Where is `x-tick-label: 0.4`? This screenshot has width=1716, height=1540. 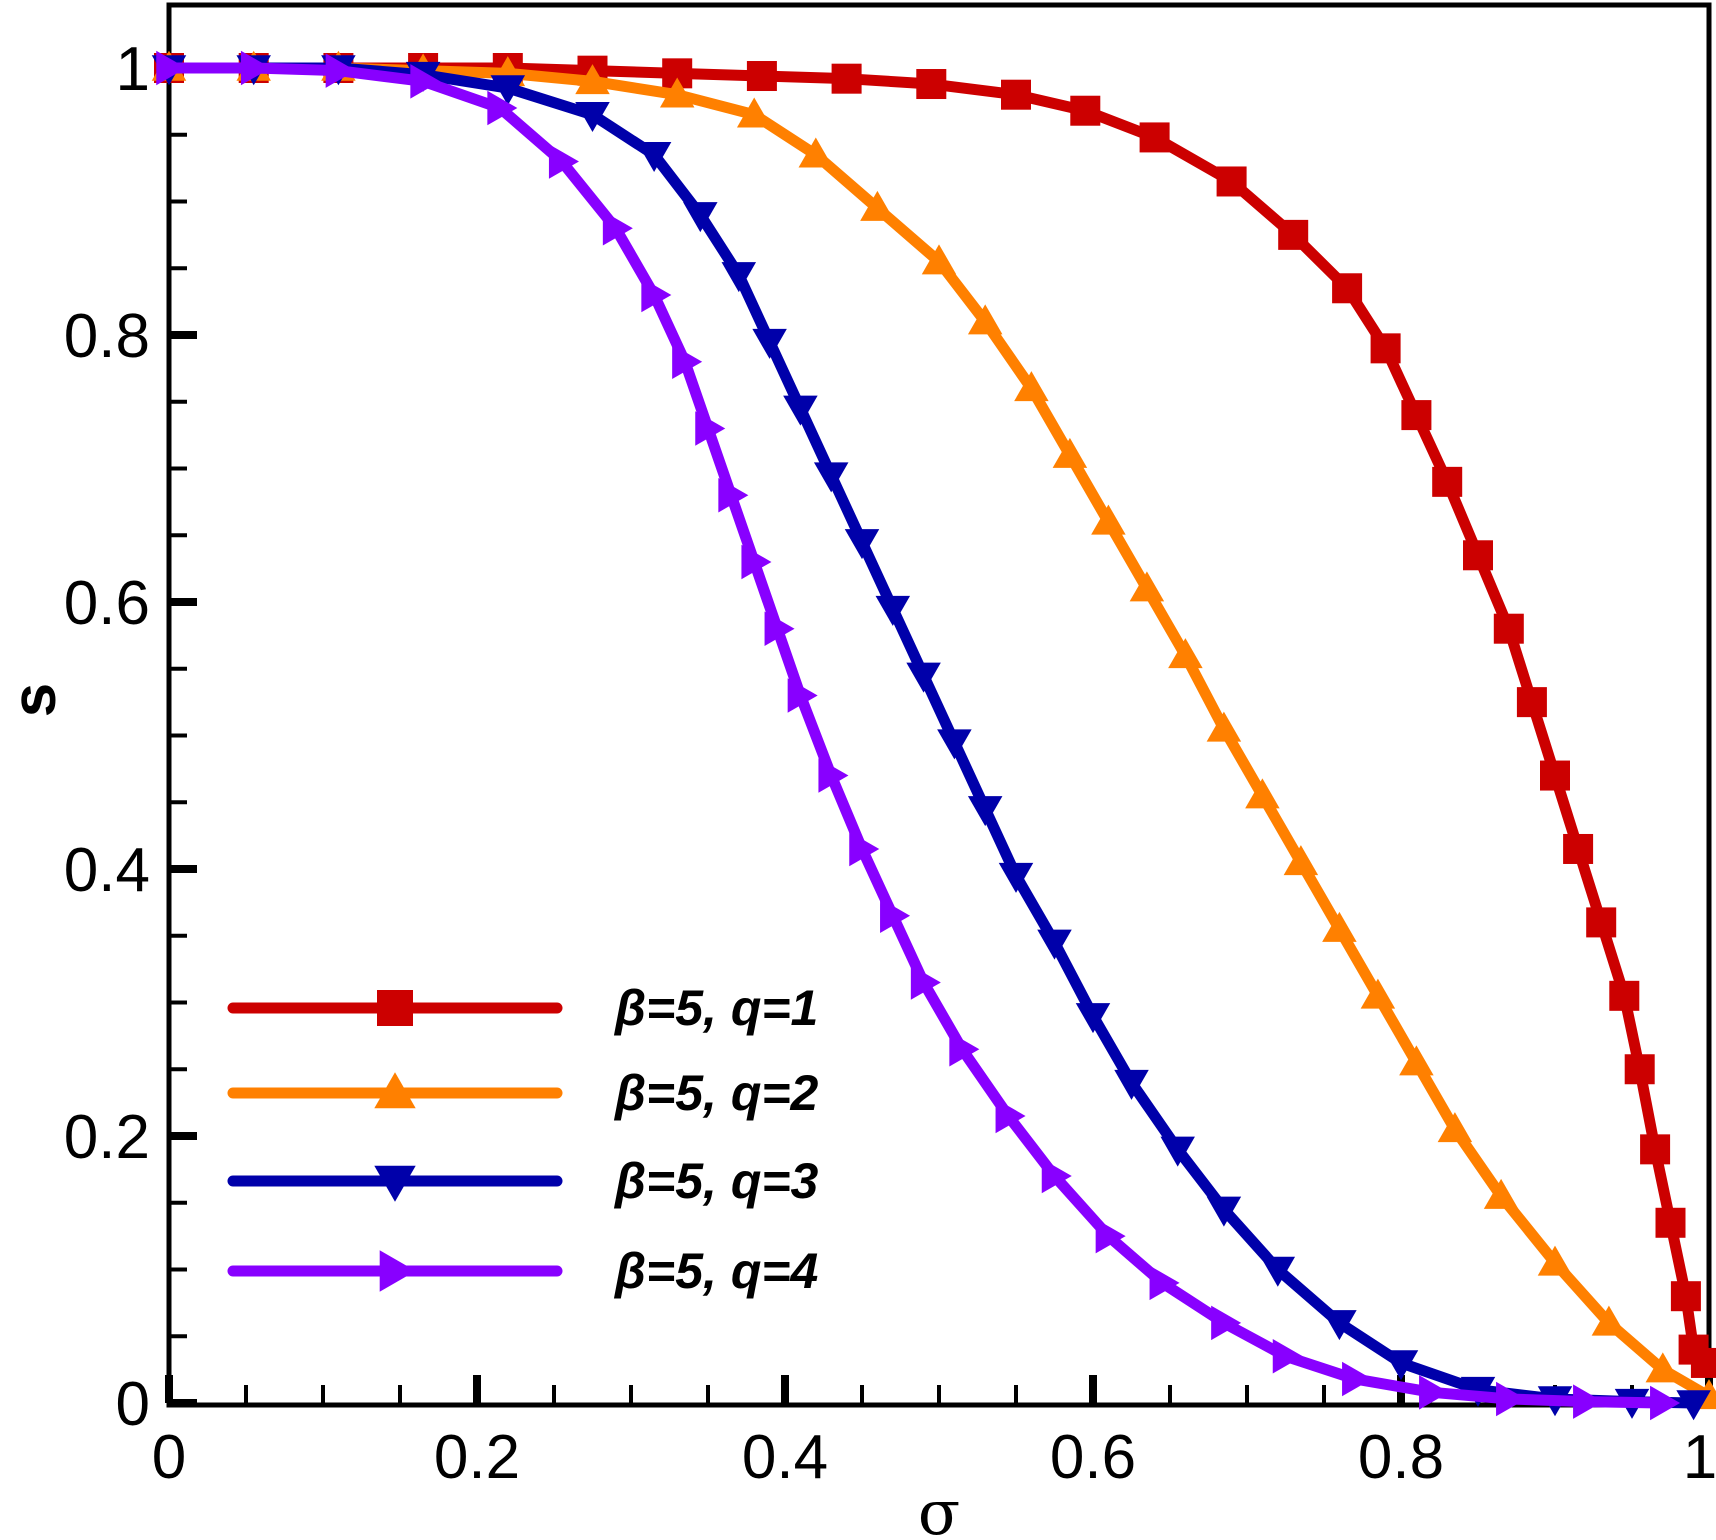
x-tick-label: 0.4 is located at coordinates (785, 1457).